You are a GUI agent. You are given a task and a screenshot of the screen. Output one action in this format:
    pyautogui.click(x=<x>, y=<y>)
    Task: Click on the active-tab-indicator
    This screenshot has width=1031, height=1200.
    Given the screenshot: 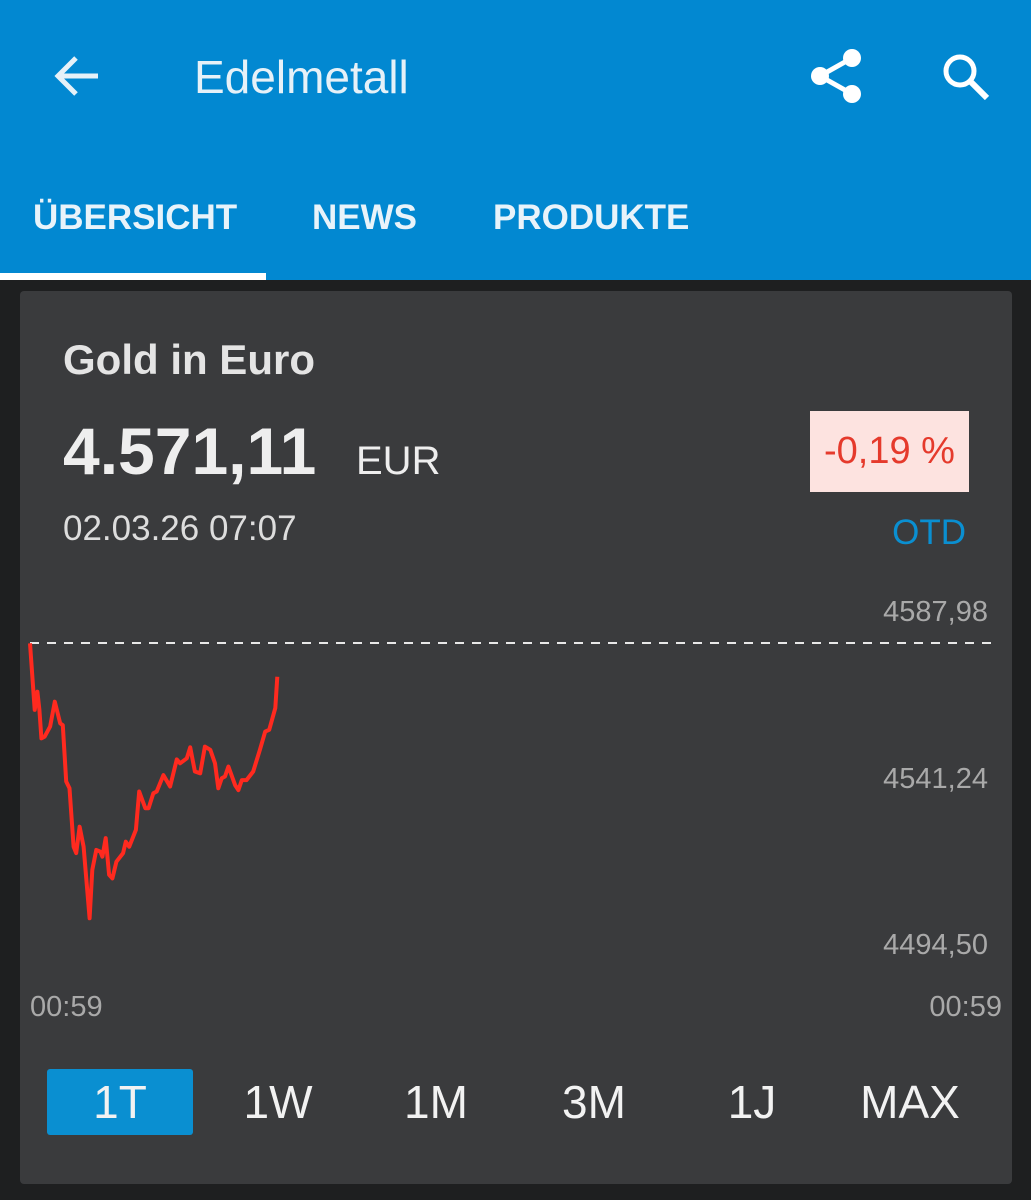 What is the action you would take?
    pyautogui.click(x=133, y=276)
    